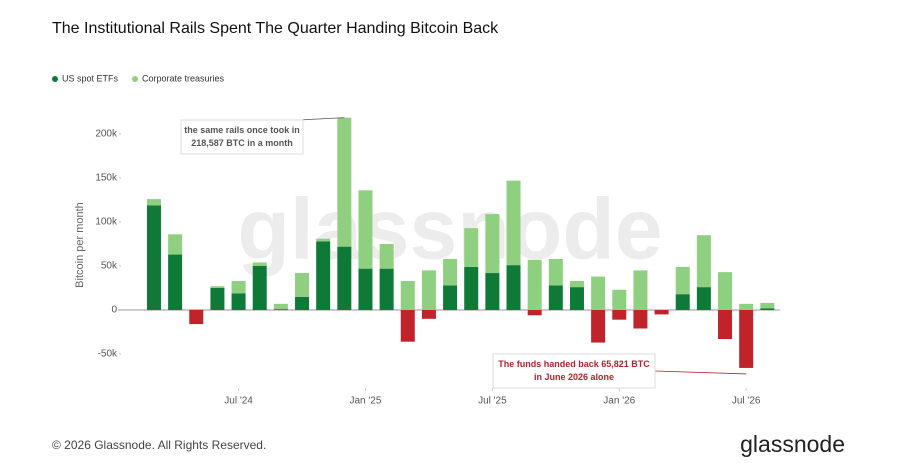 This screenshot has width=900, height=471. Describe the element at coordinates (574, 377) in the screenshot. I see `annotation-text: in June 2026 alone` at that location.